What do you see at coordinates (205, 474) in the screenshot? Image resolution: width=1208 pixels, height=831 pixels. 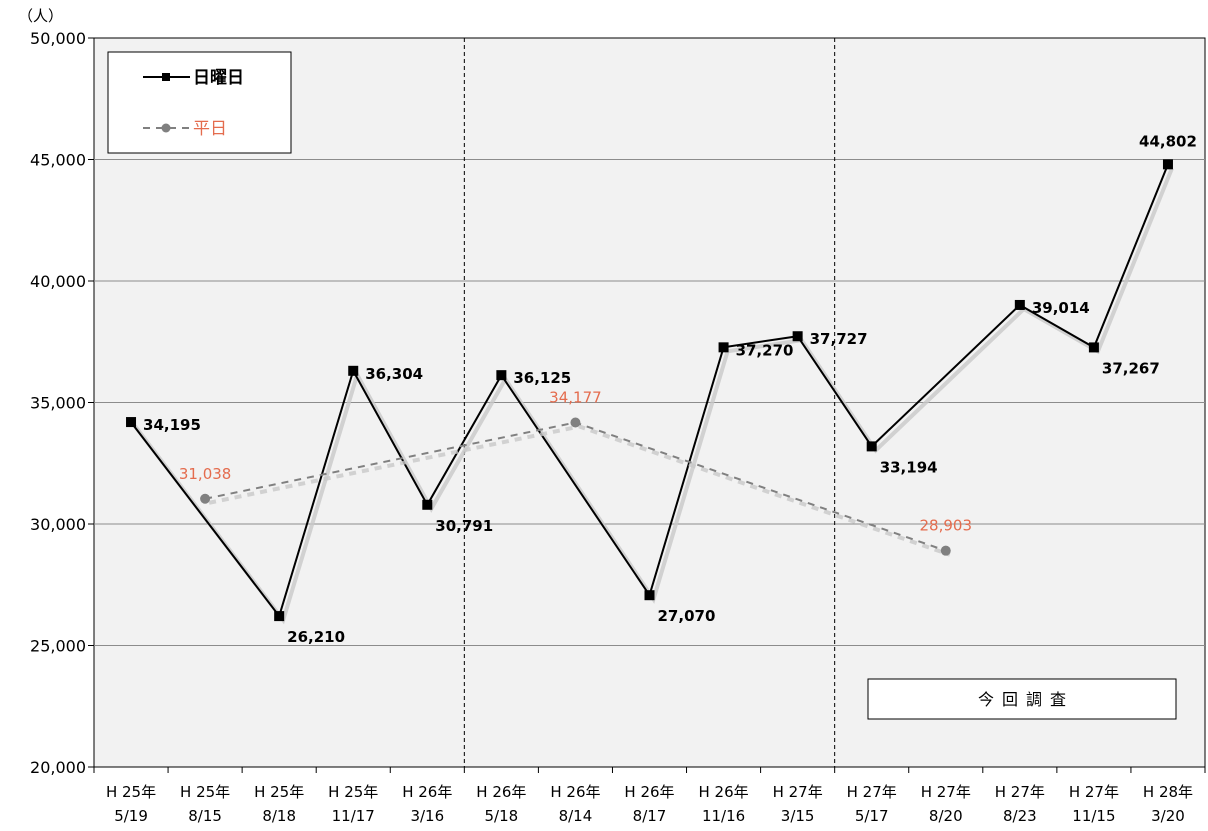 I see `data-label-weekday: 31,038` at bounding box center [205, 474].